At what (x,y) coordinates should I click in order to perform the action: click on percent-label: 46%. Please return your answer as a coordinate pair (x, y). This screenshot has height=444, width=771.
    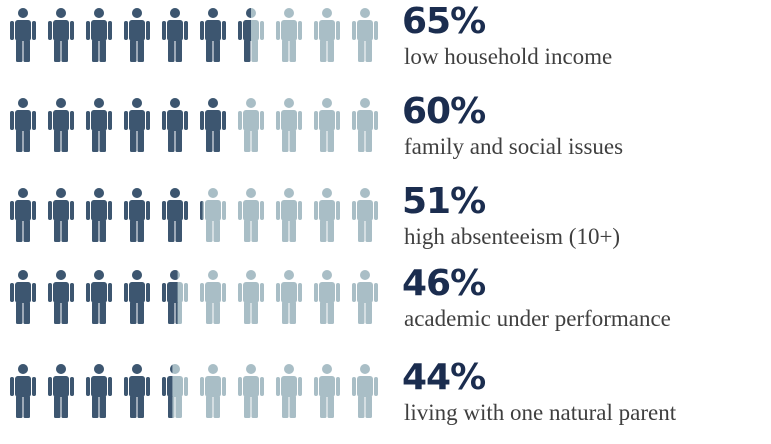
    Looking at the image, I should click on (443, 284).